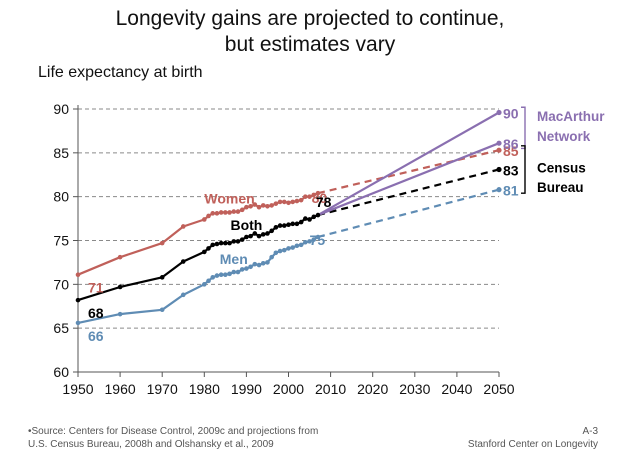 The height and width of the screenshot is (465, 620). What do you see at coordinates (267, 233) in the screenshot?
I see `data-point-both-1995` at bounding box center [267, 233].